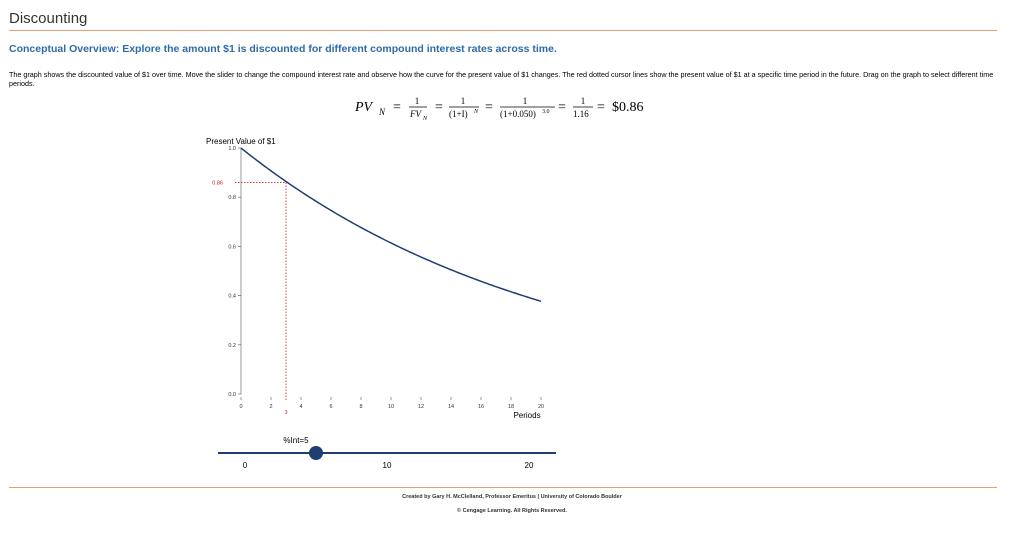 The height and width of the screenshot is (539, 1024). I want to click on x-tick-label: 20, so click(541, 407).